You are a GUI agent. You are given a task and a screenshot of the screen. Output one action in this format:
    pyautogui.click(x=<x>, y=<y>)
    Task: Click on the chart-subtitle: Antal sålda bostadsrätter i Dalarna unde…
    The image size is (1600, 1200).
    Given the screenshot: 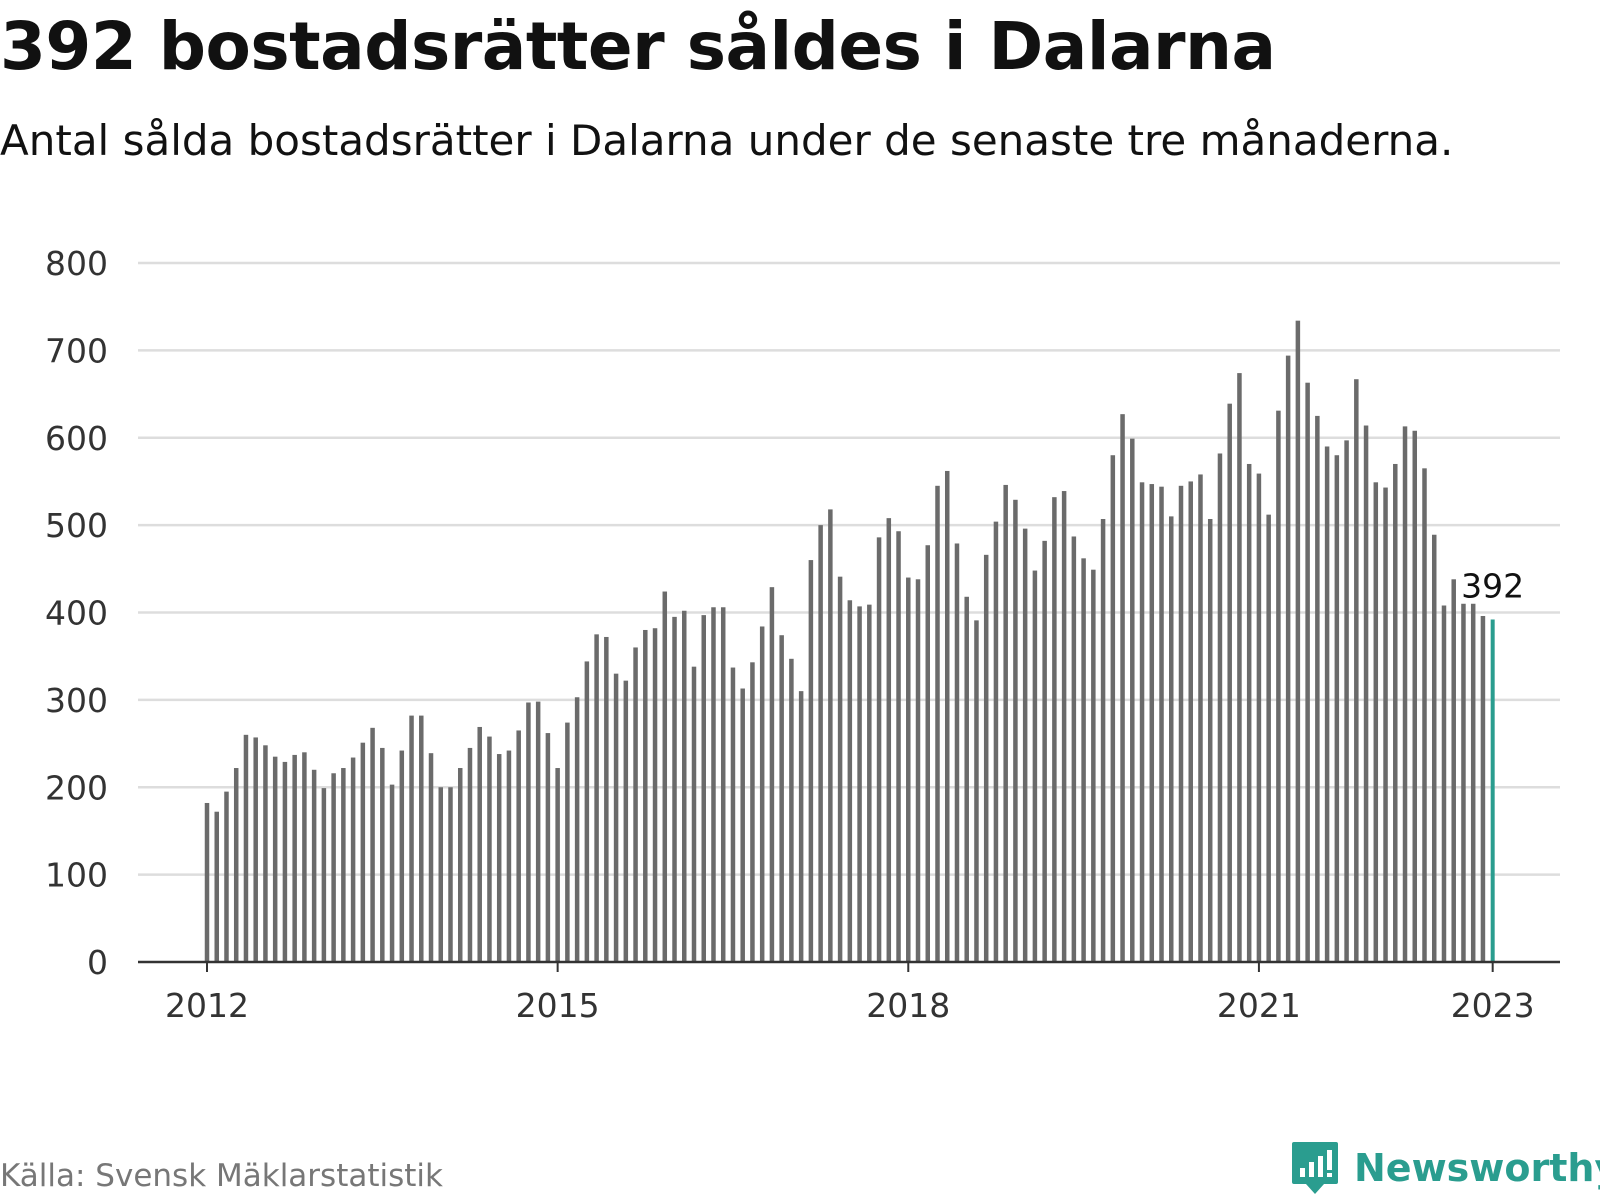 What is the action you would take?
    pyautogui.click(x=727, y=140)
    